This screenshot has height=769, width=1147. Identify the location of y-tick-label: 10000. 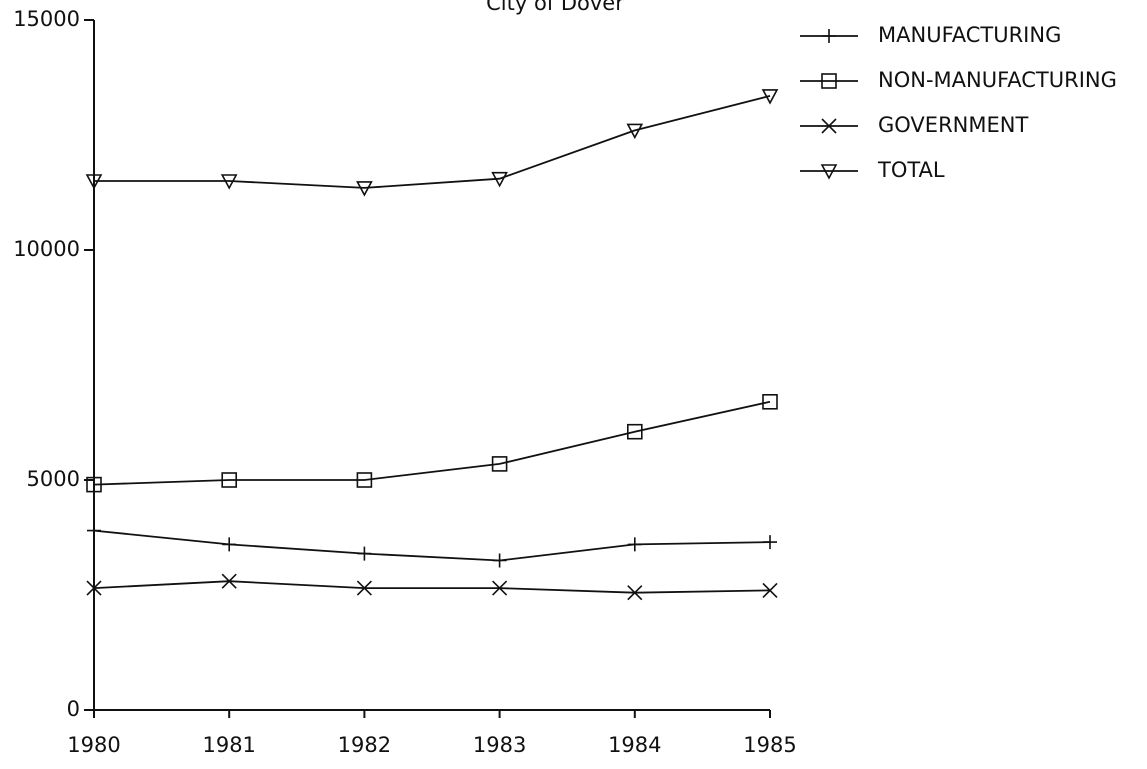
(46, 249).